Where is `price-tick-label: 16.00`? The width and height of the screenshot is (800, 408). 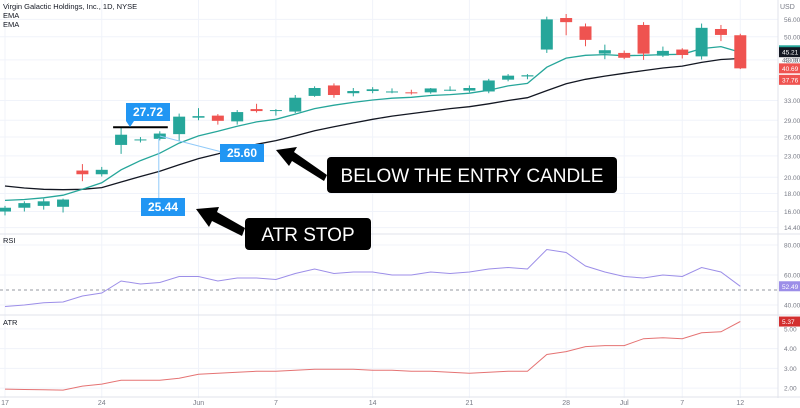 price-tick-label: 16.00 is located at coordinates (792, 212).